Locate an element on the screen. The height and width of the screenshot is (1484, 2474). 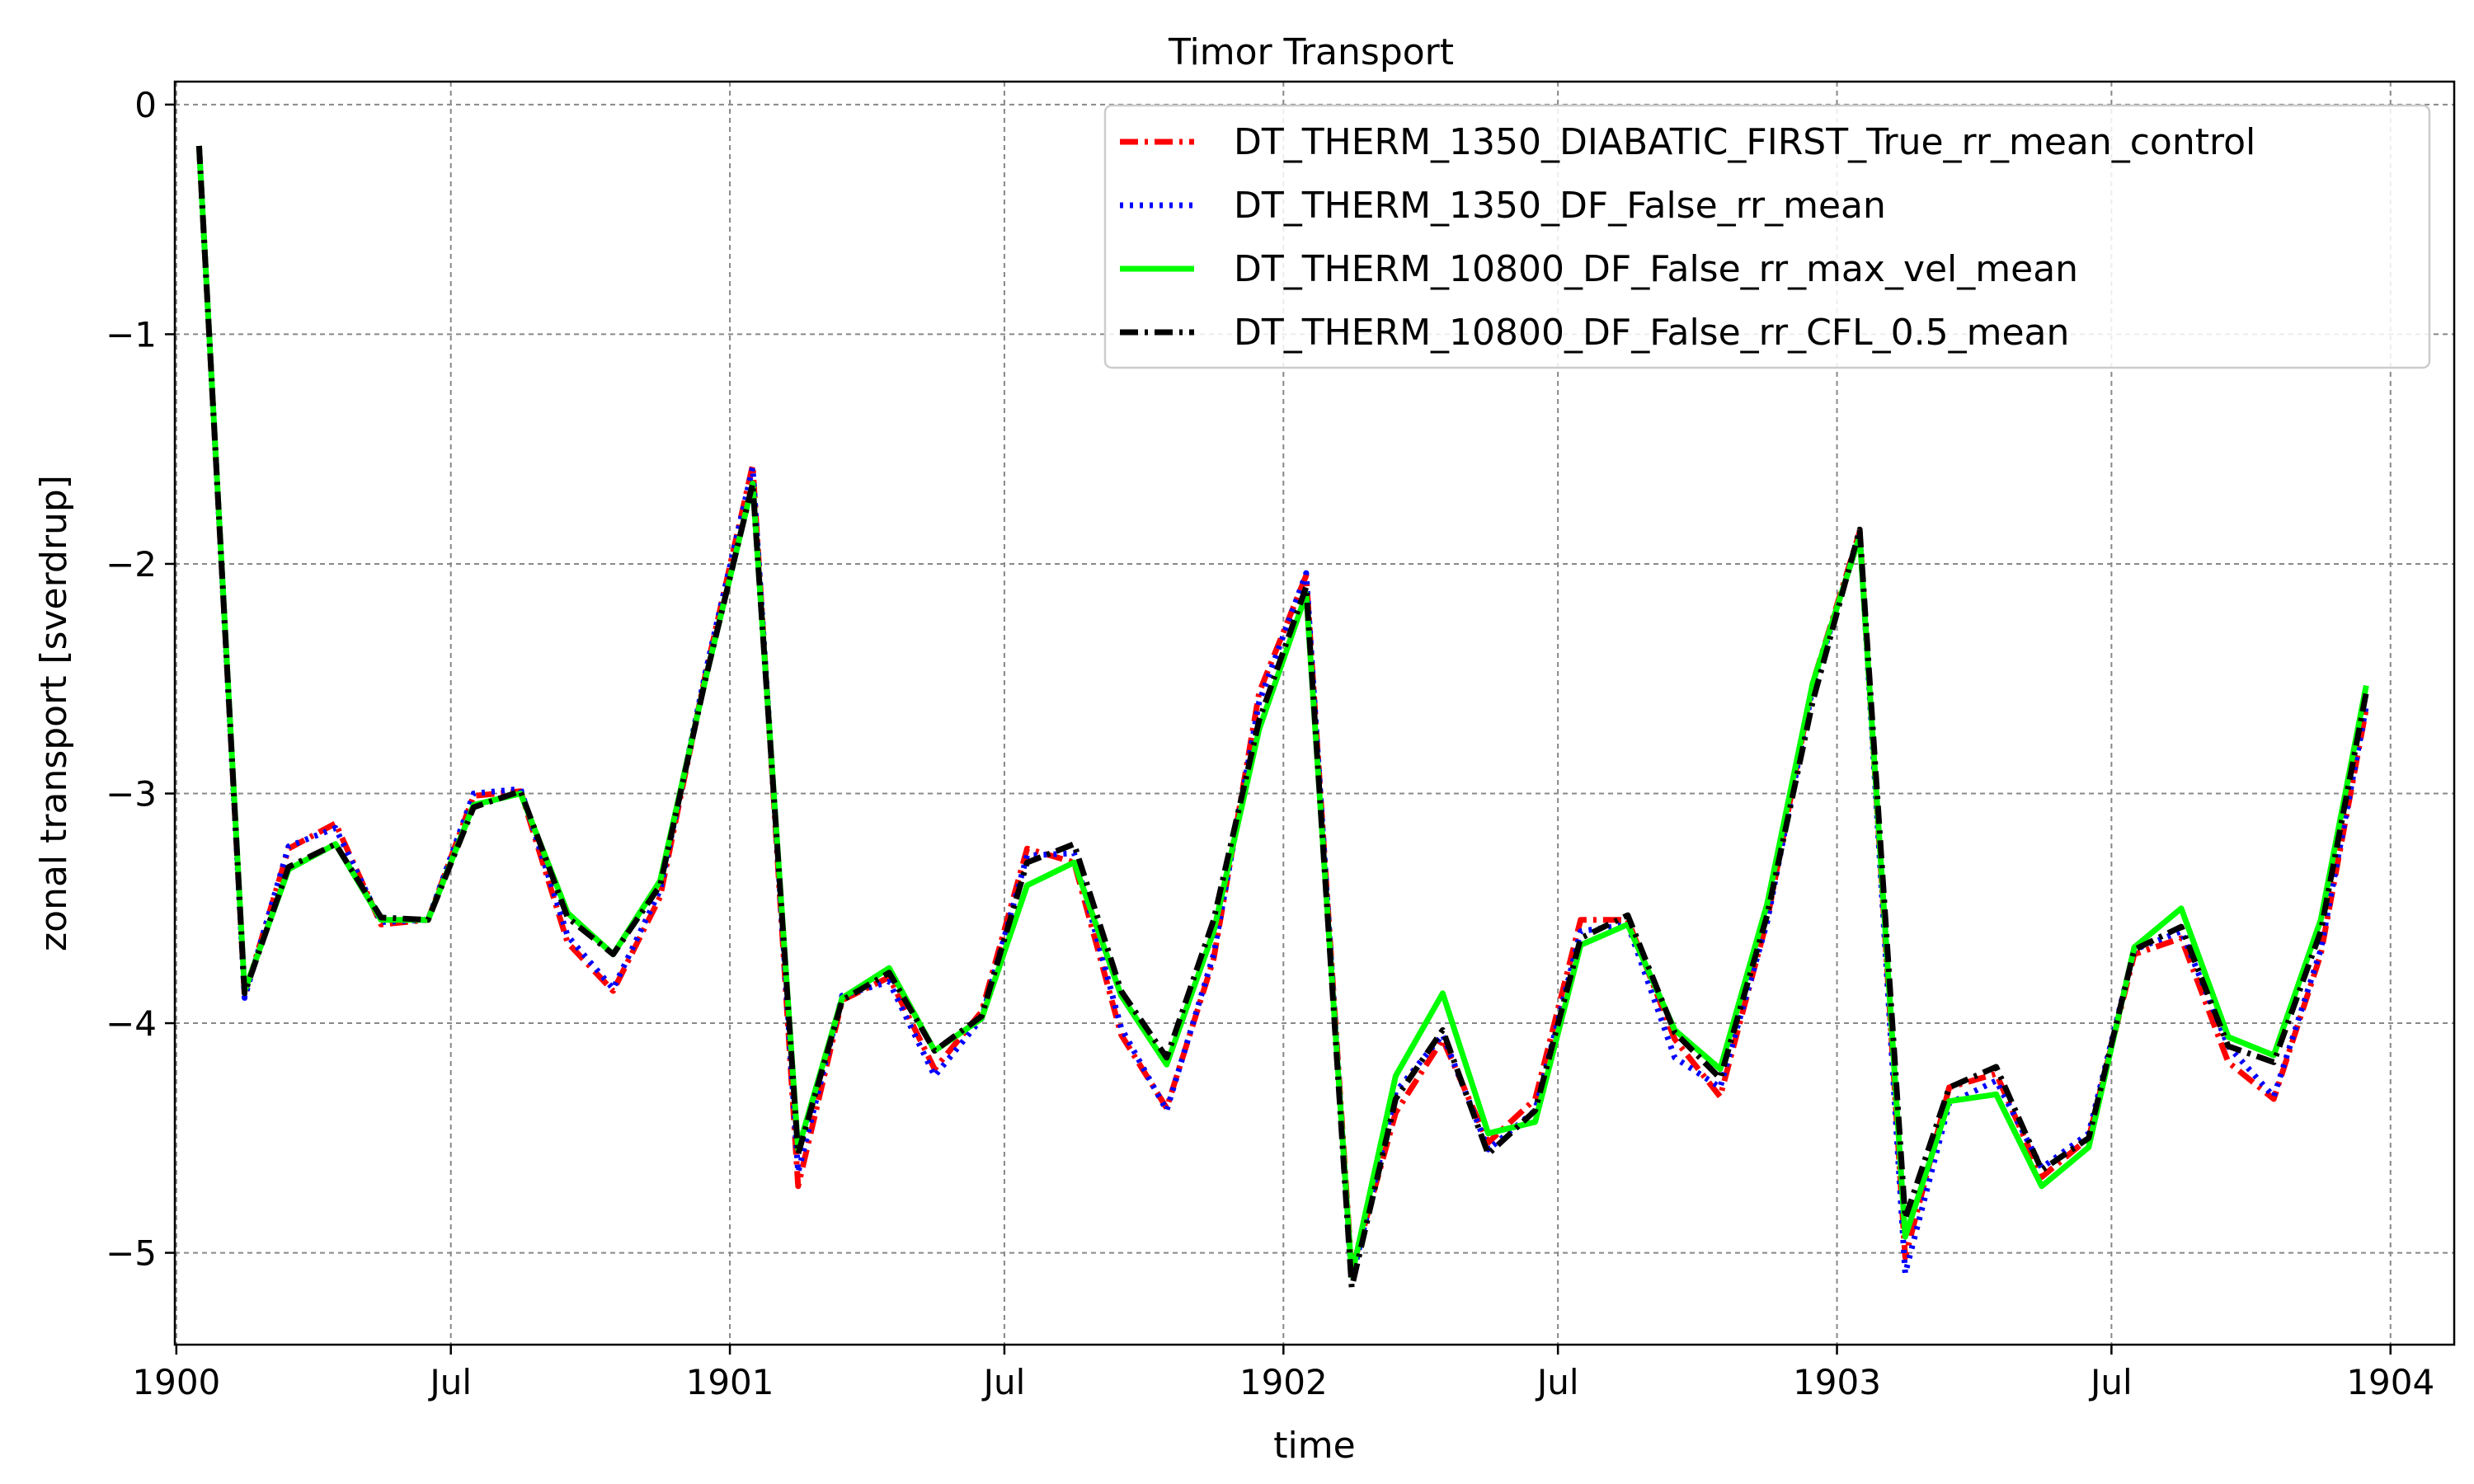
legend-box is located at coordinates (1767, 236).